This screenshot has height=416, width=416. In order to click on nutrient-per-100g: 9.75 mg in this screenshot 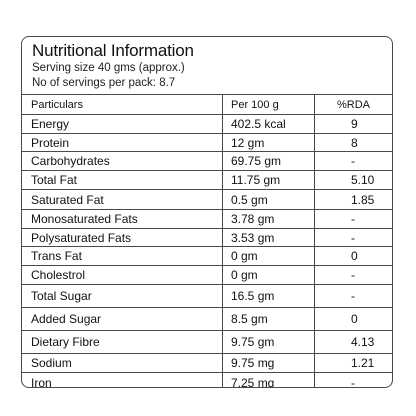, I will do `click(269, 363)`.